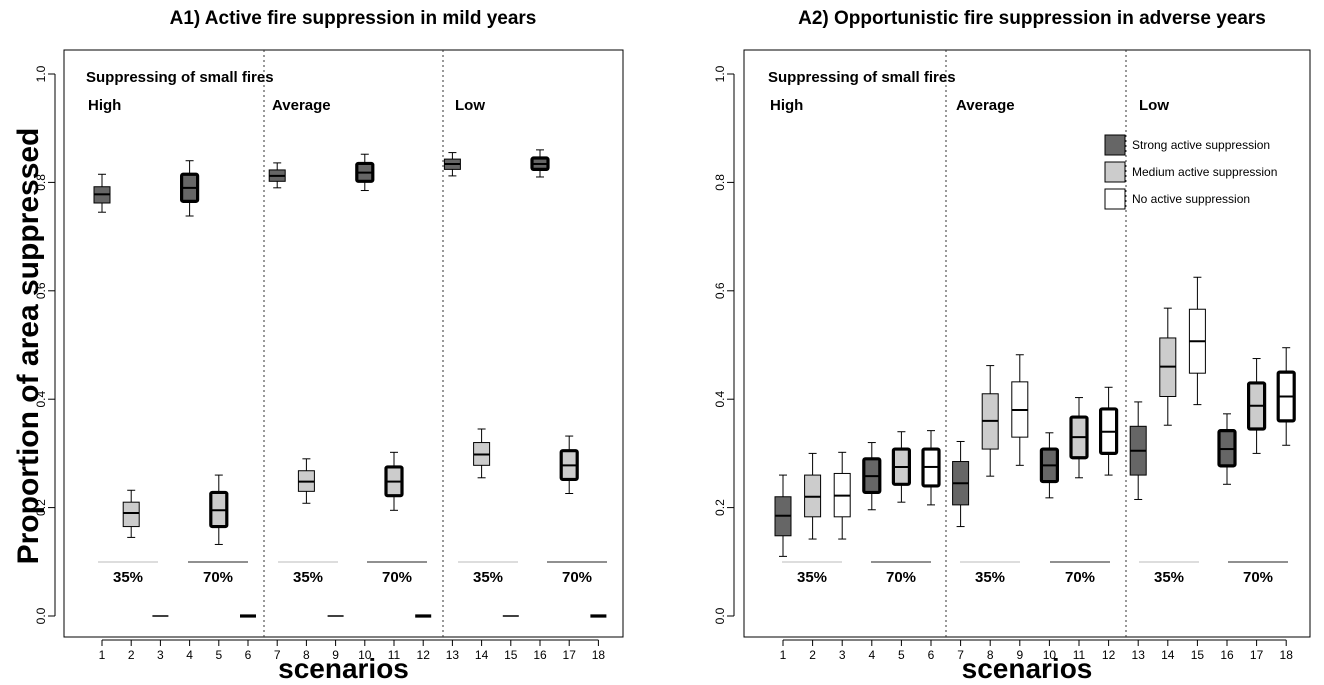 Image resolution: width=1324 pixels, height=685 pixels. I want to click on box, so click(131, 514).